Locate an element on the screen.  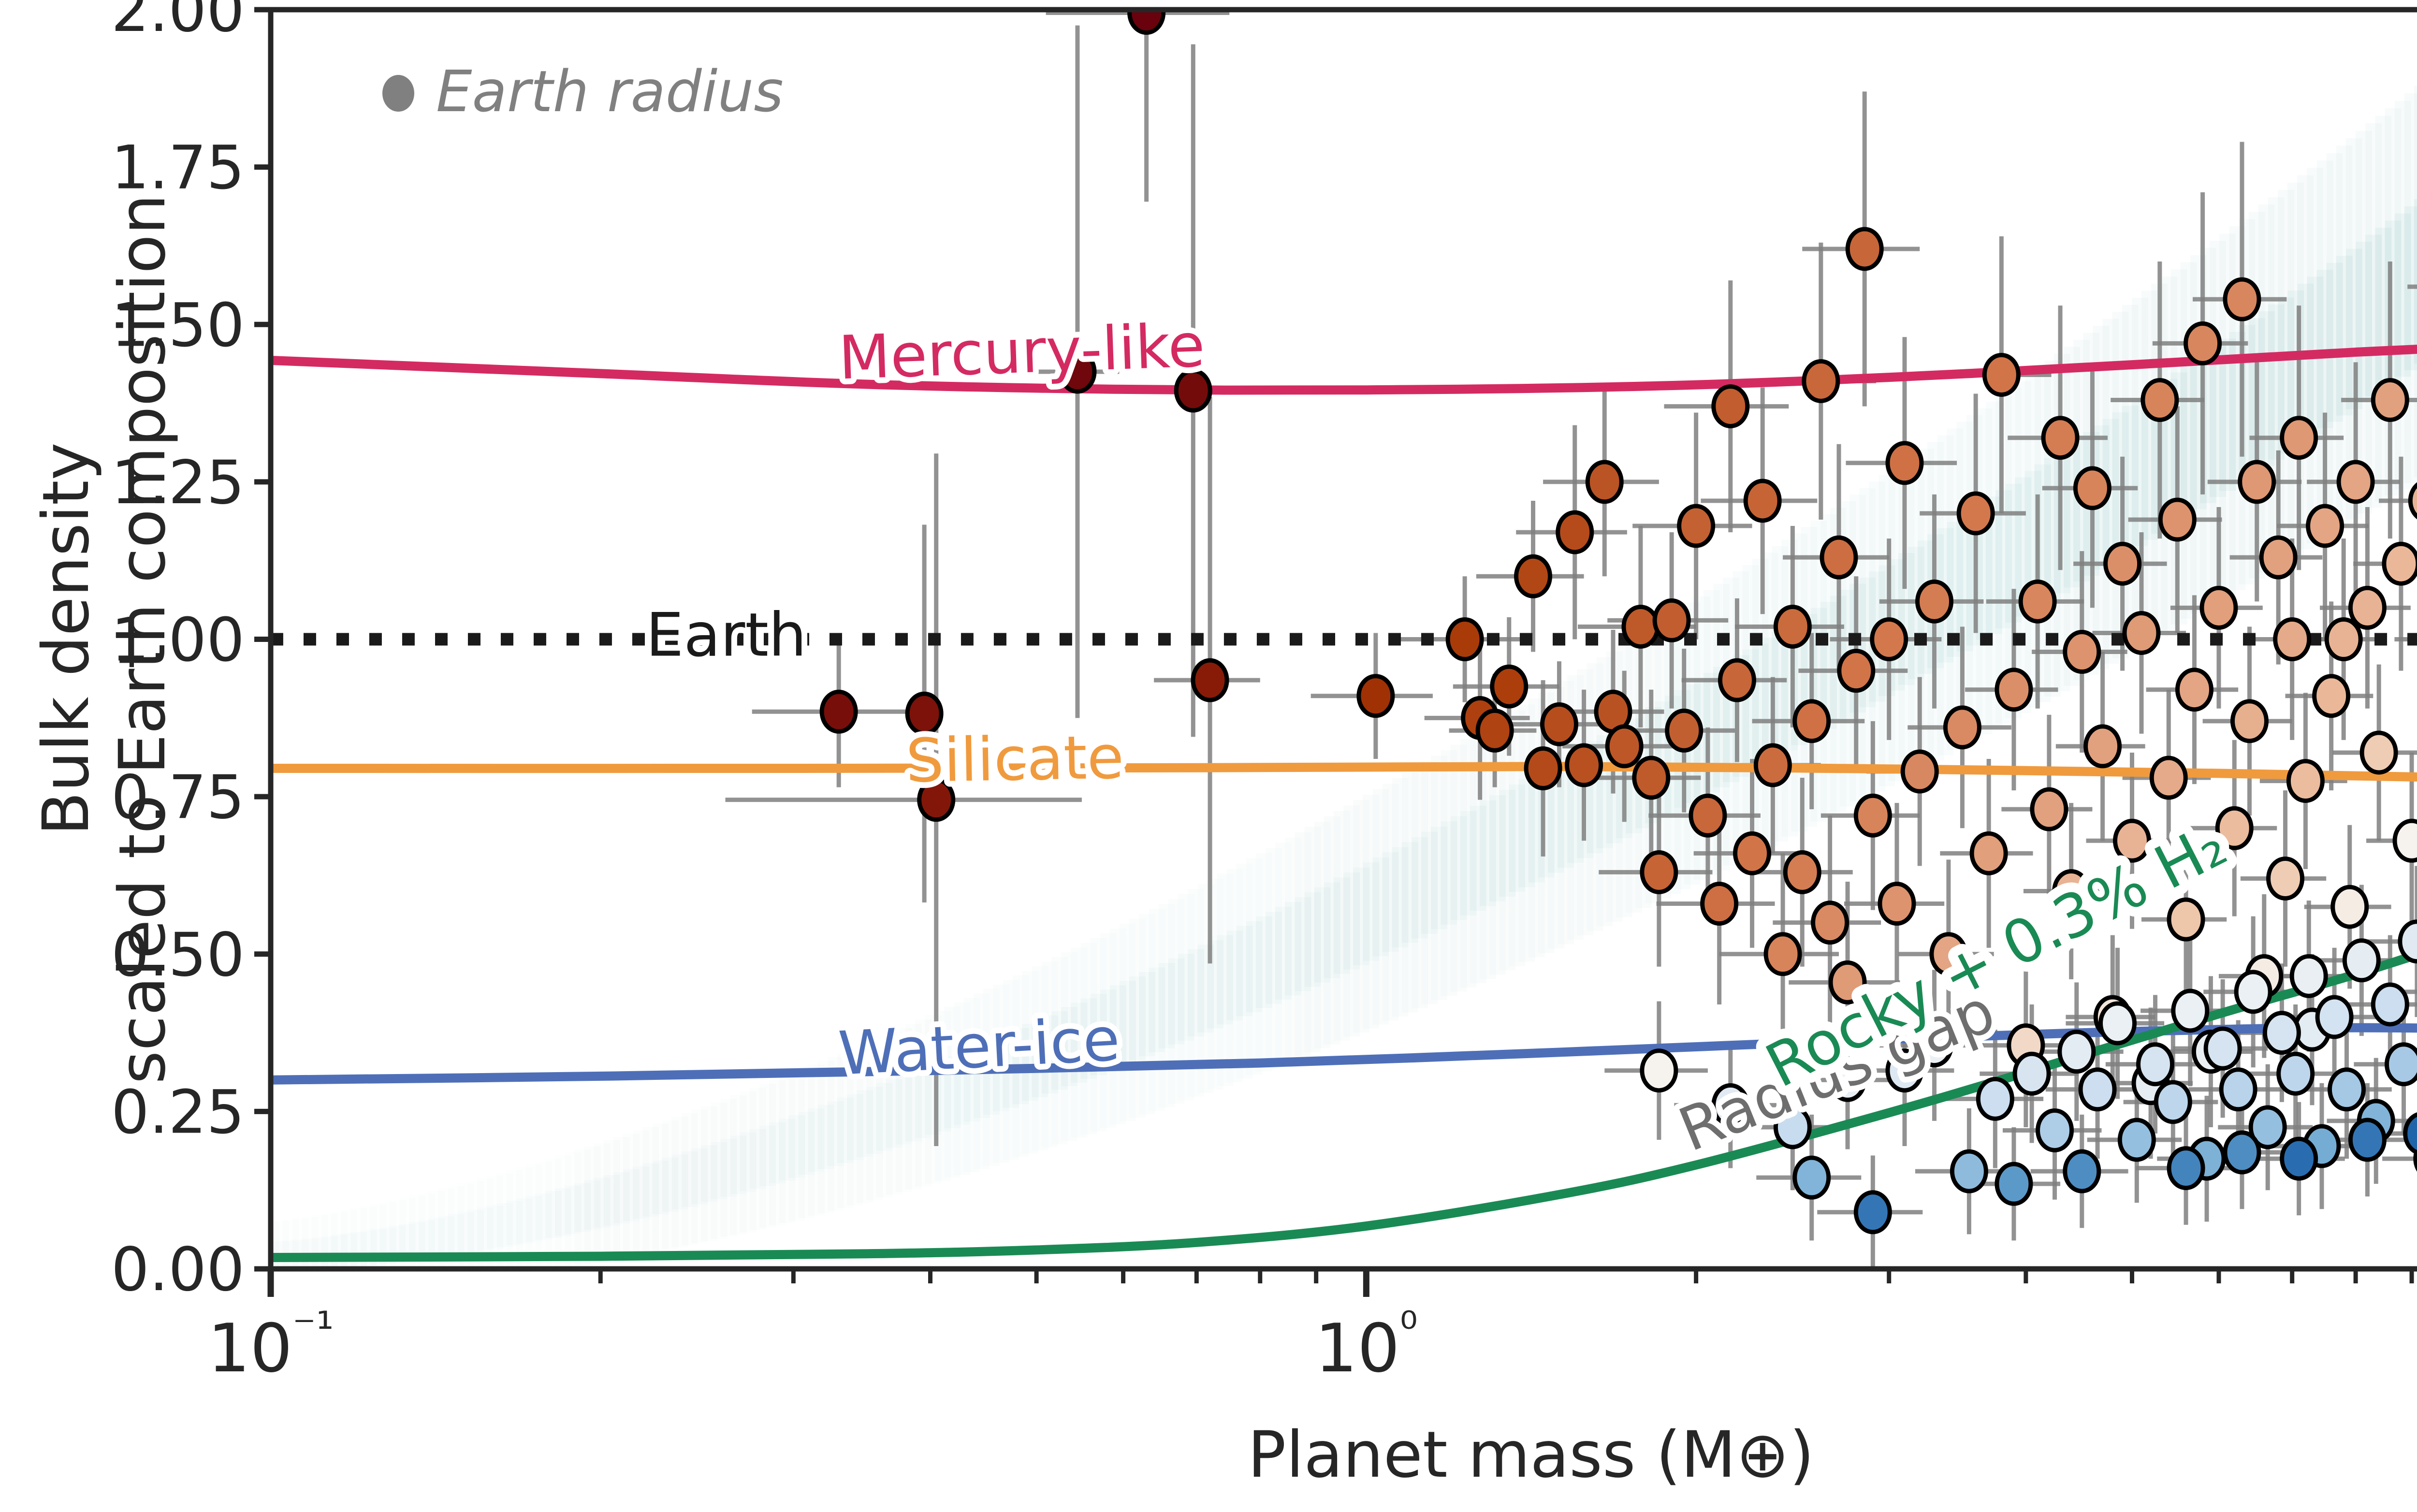
legend: Earth radius is located at coordinates (583, 92).